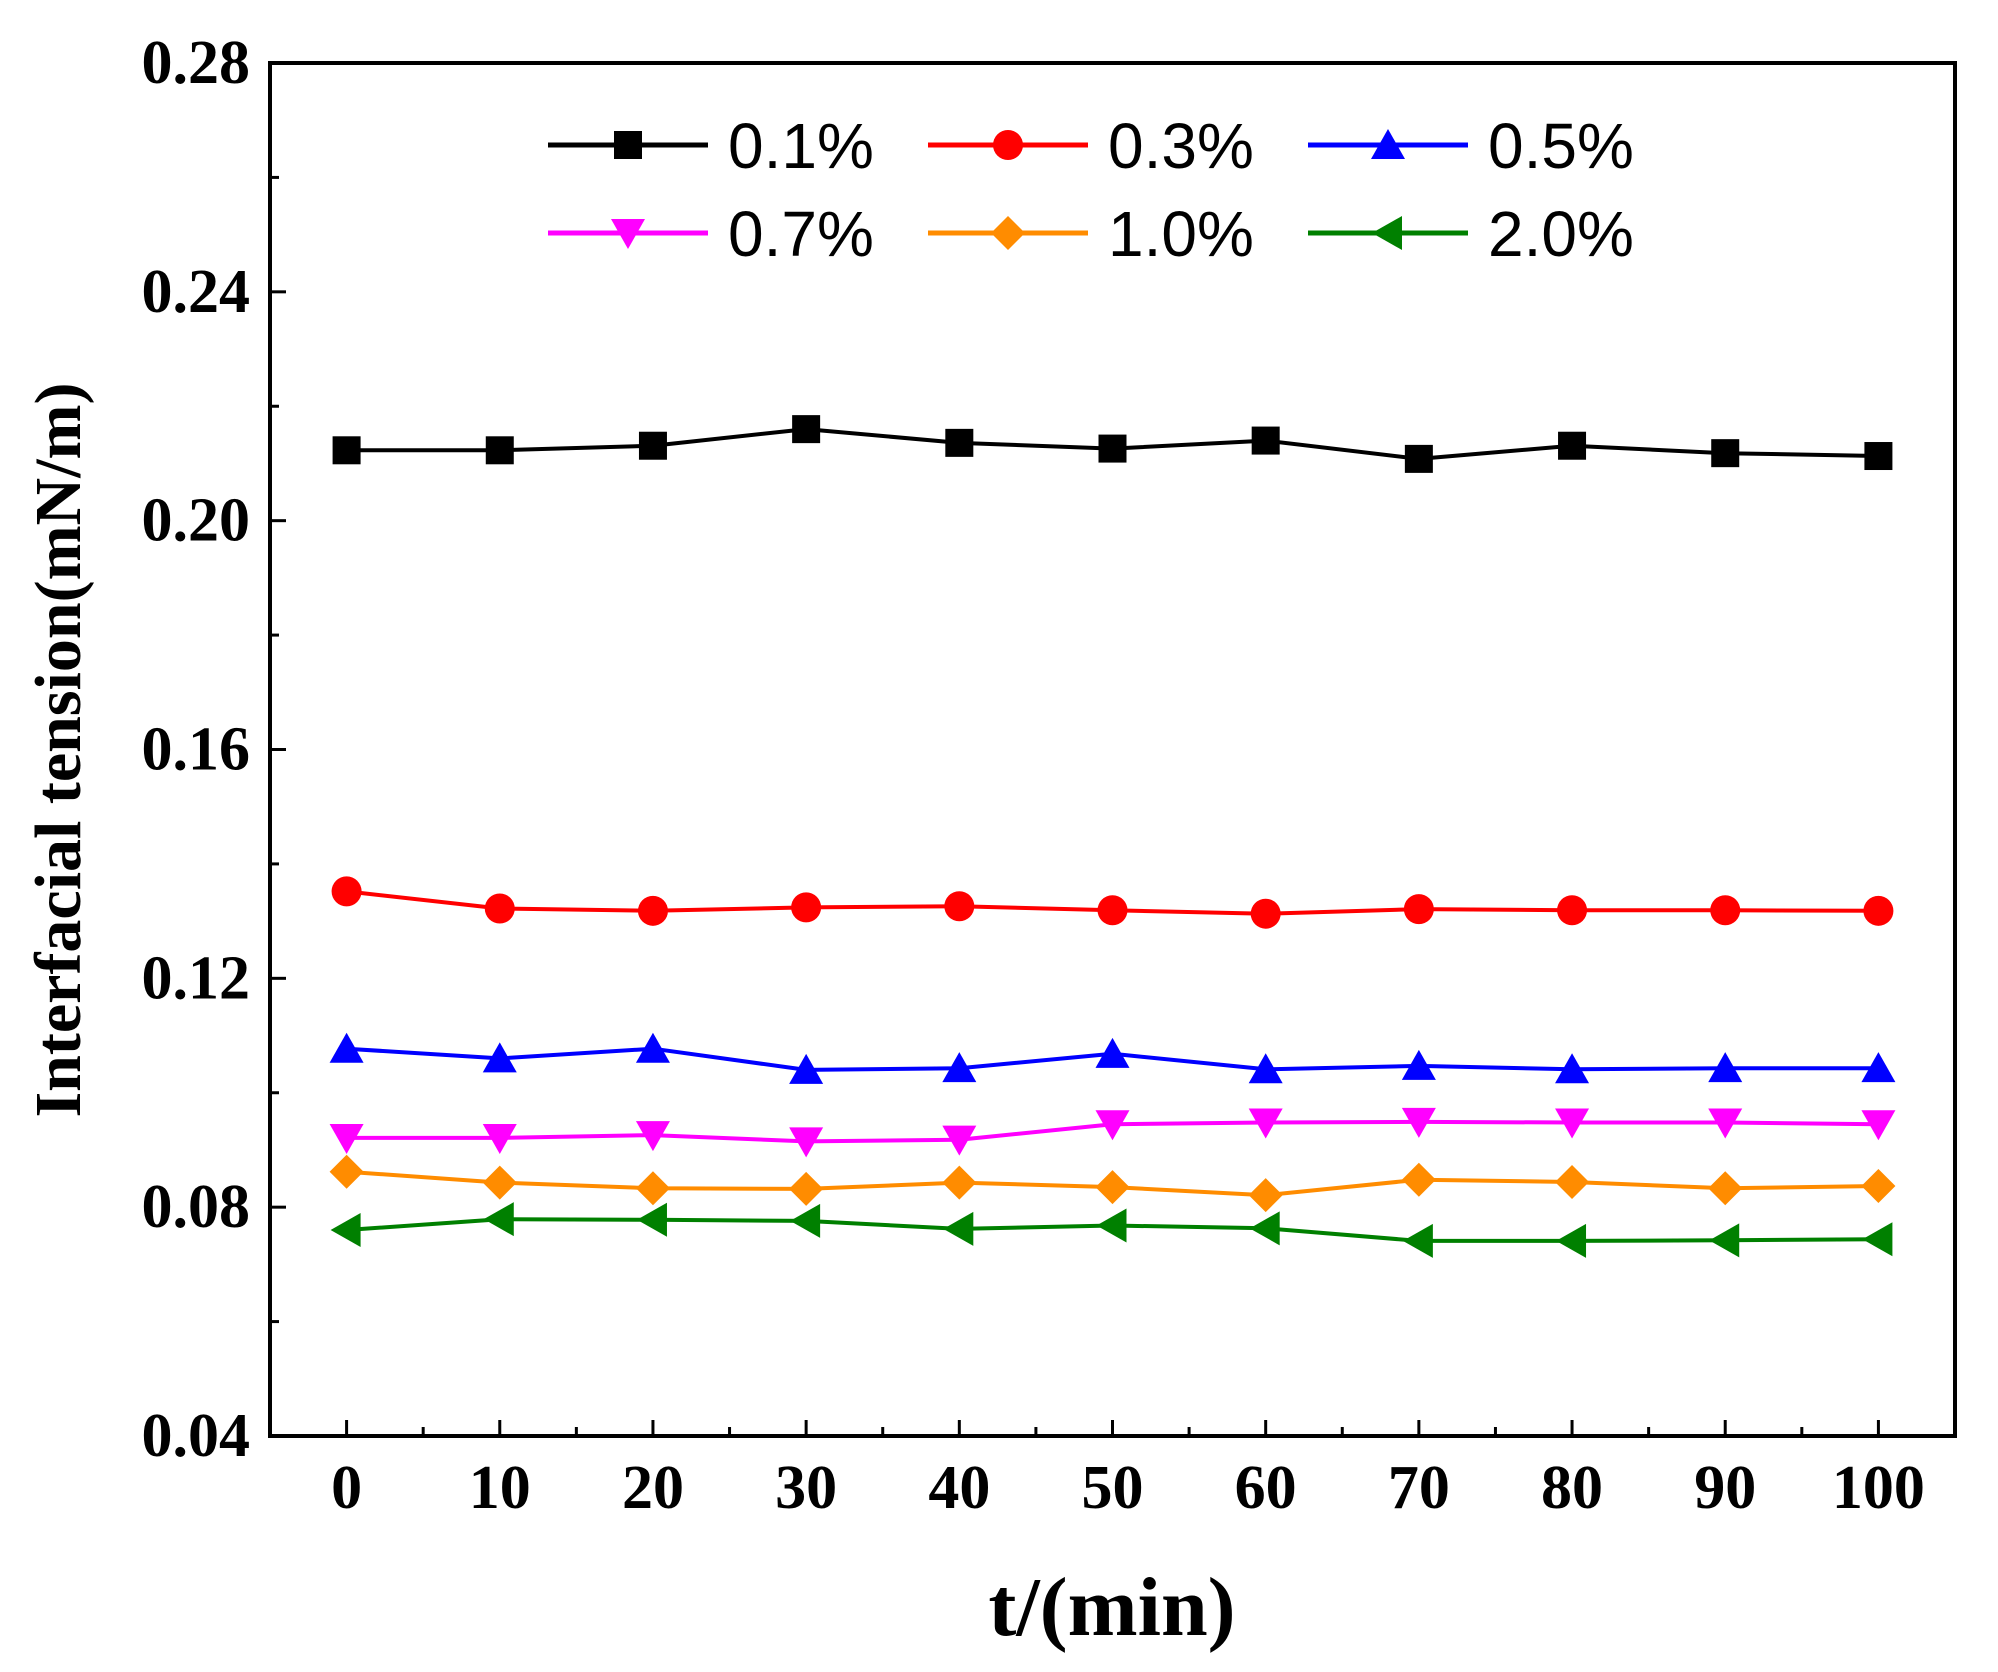 This screenshot has height=1672, width=1998. I want to click on y-tick-label: 0.04, so click(196, 1436).